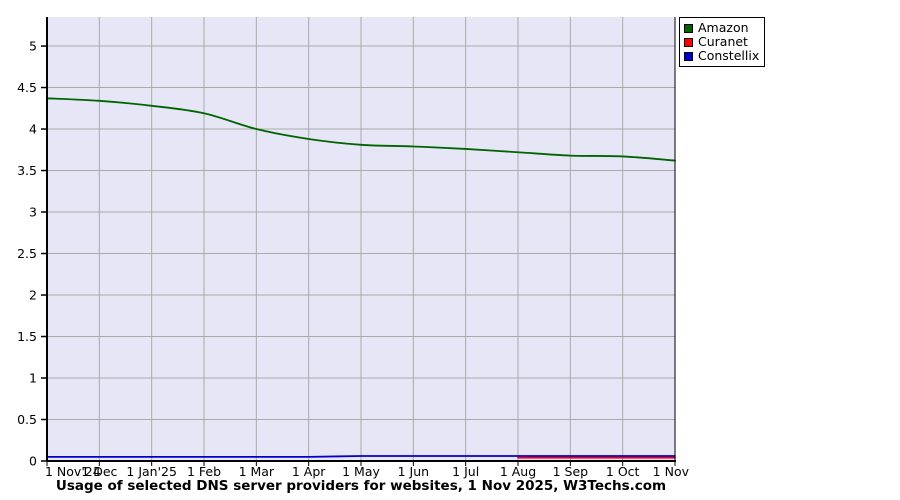  I want to click on svg-text: 1 Nov'24, so click(73, 471).